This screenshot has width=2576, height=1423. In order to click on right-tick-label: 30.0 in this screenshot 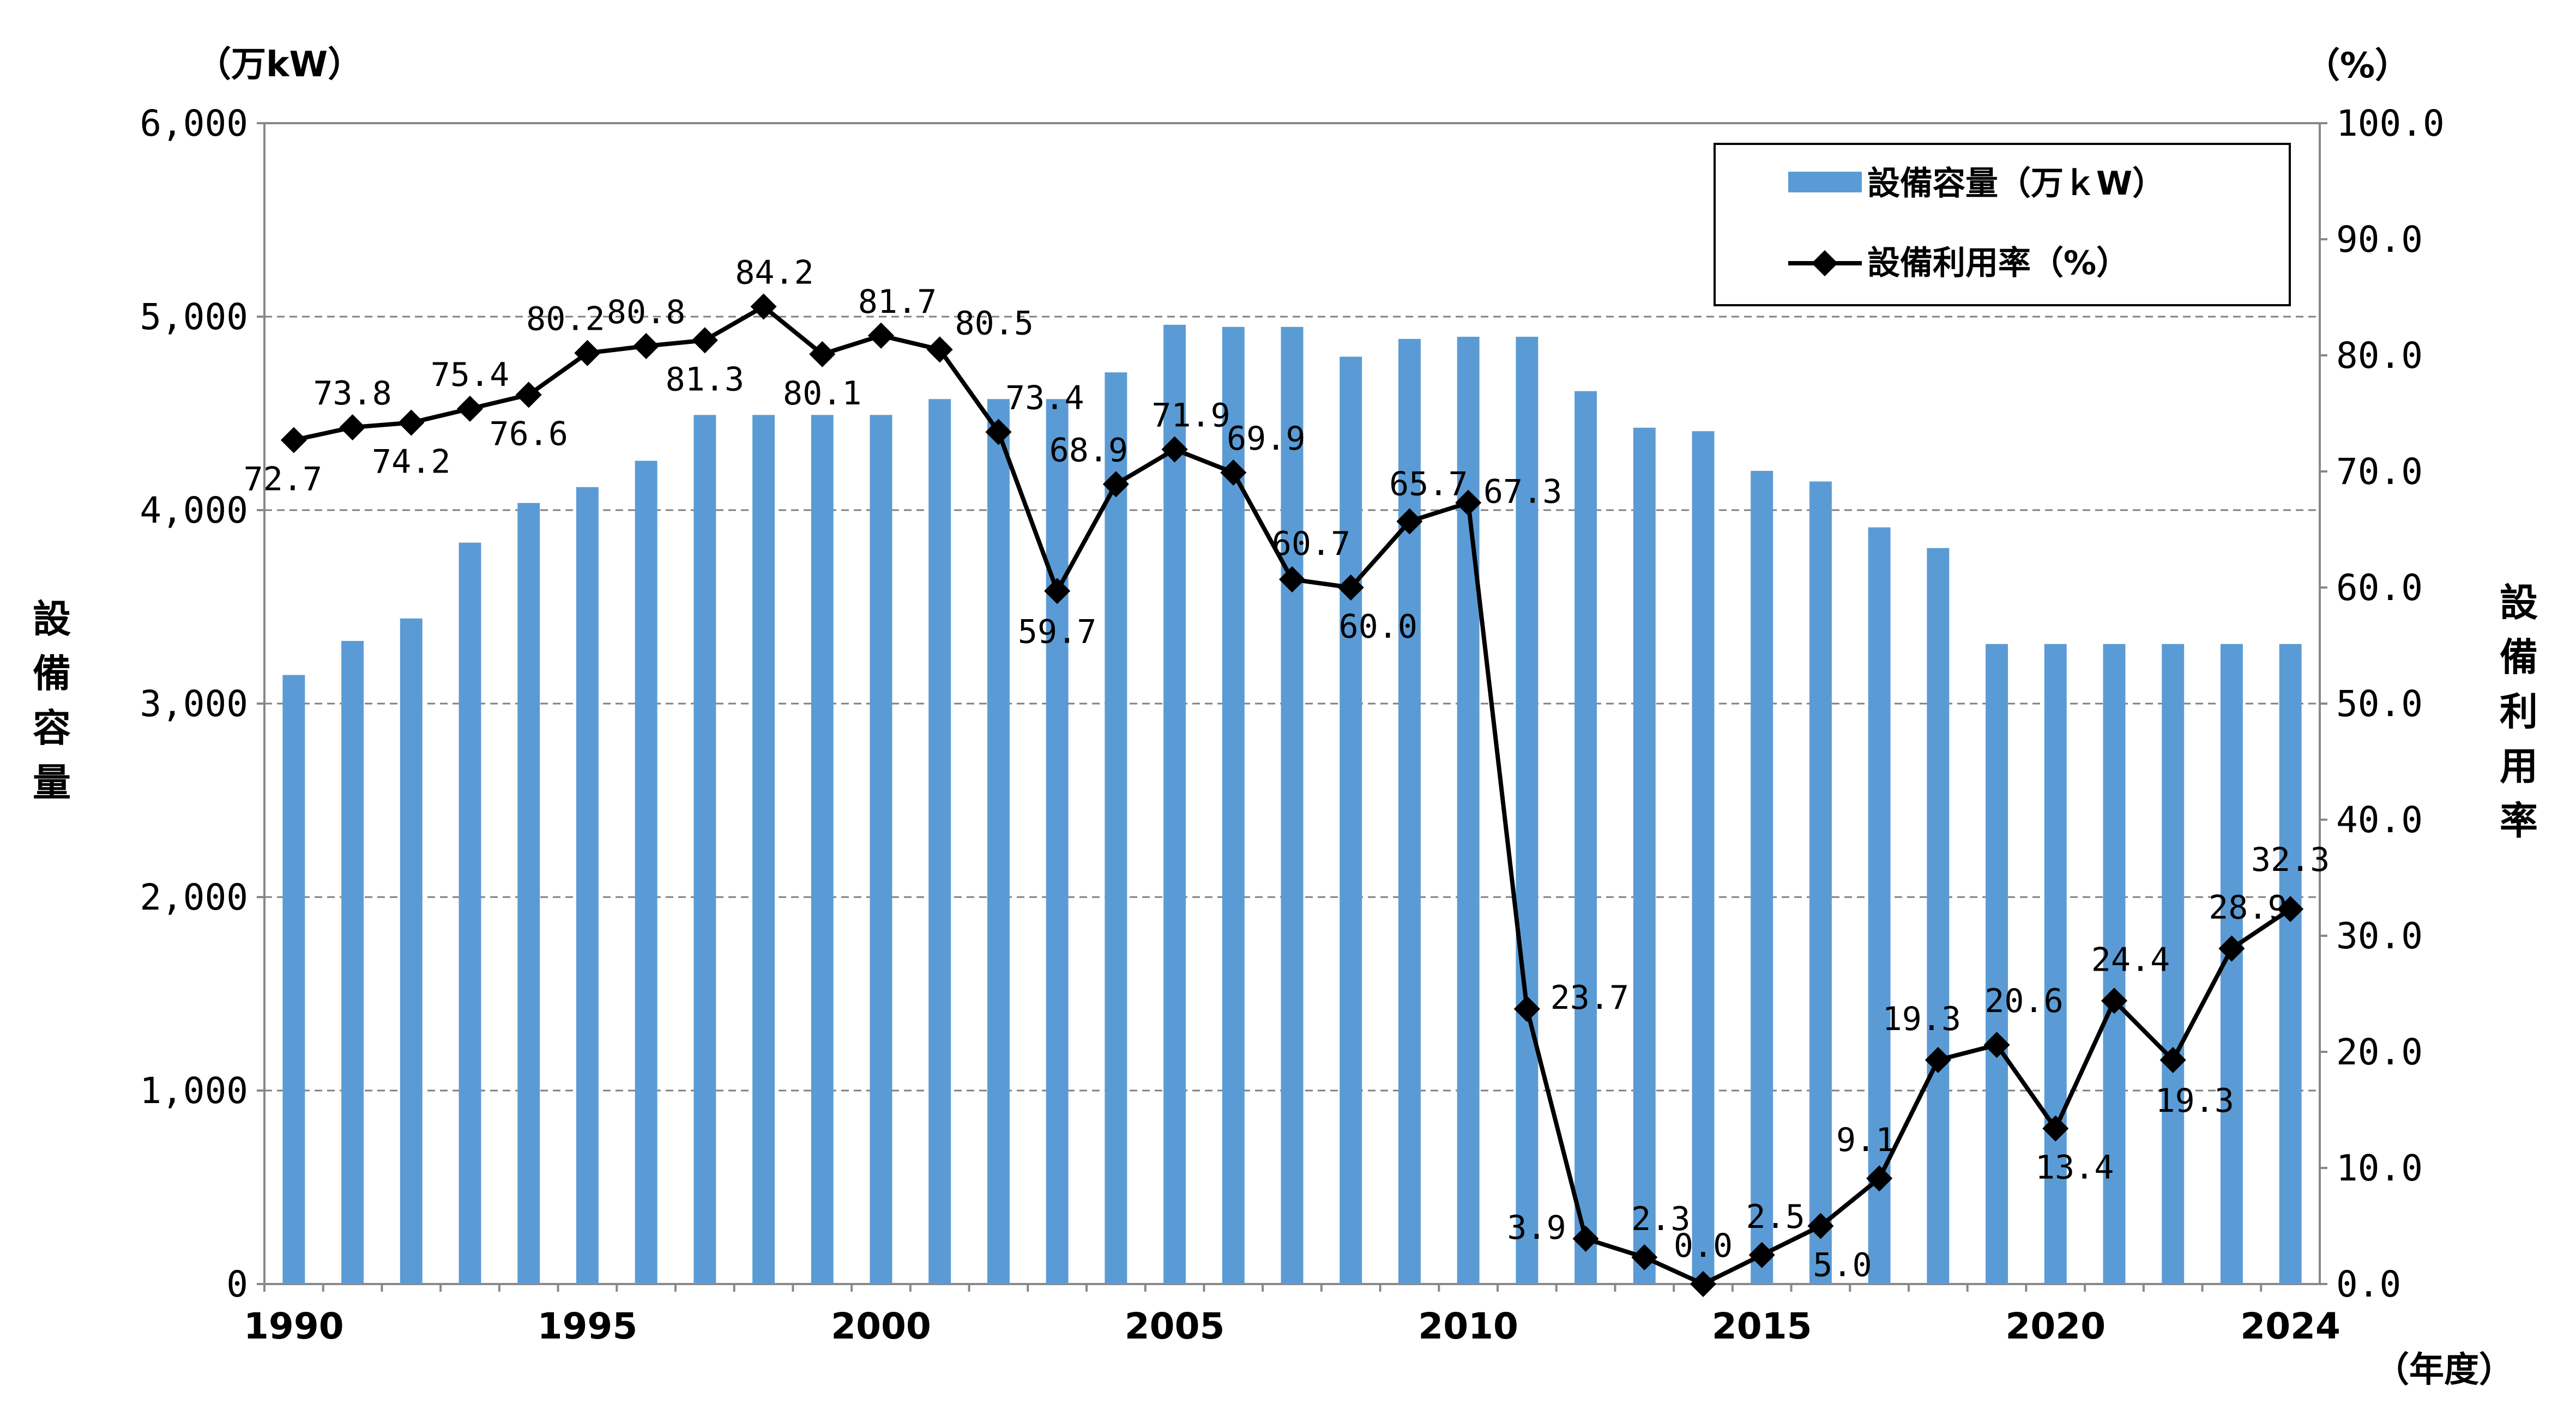, I will do `click(2379, 936)`.